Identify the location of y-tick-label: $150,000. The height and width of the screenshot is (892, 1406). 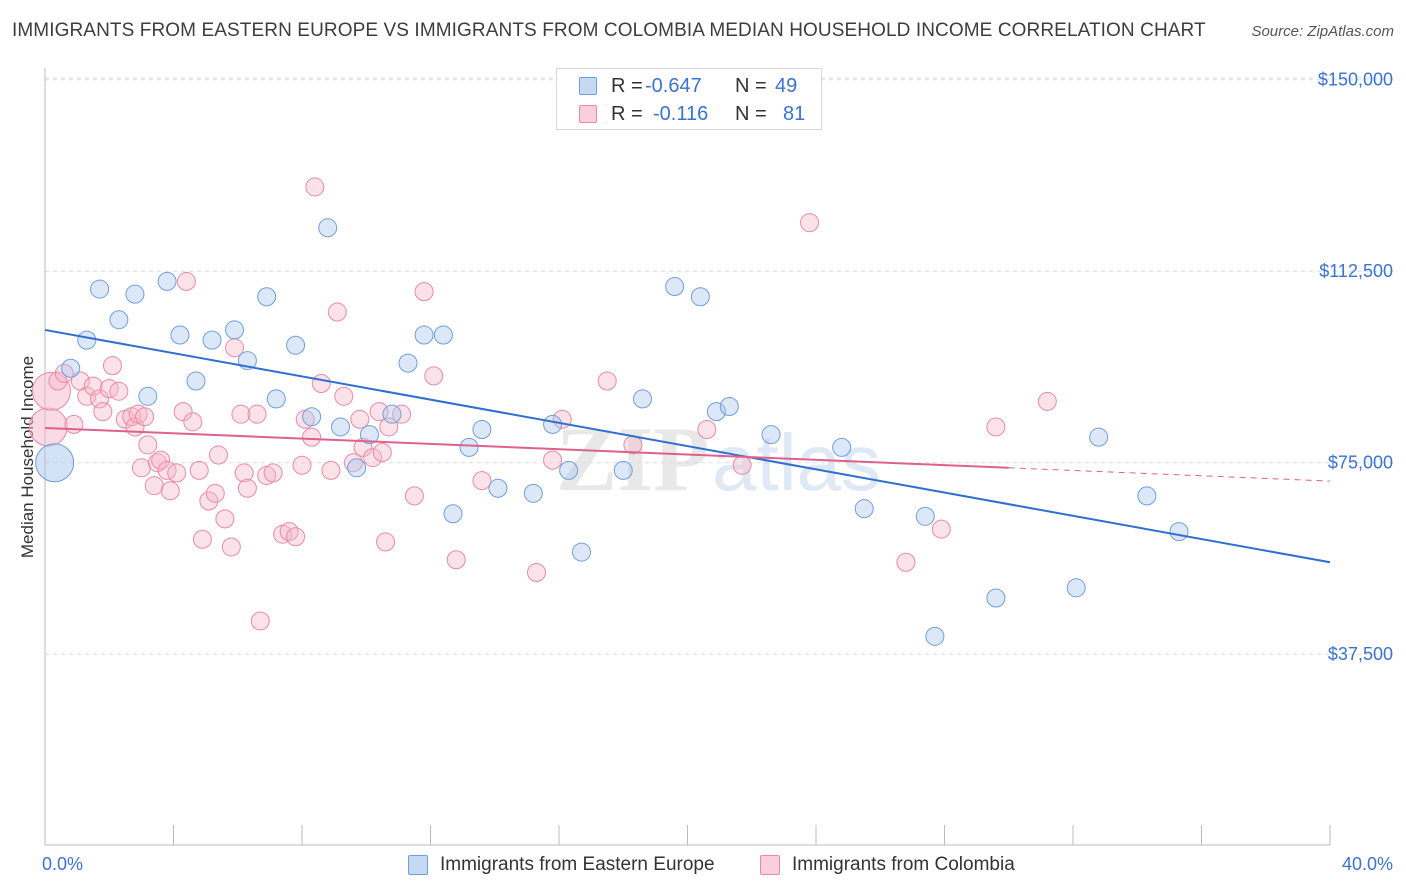
(1355, 80).